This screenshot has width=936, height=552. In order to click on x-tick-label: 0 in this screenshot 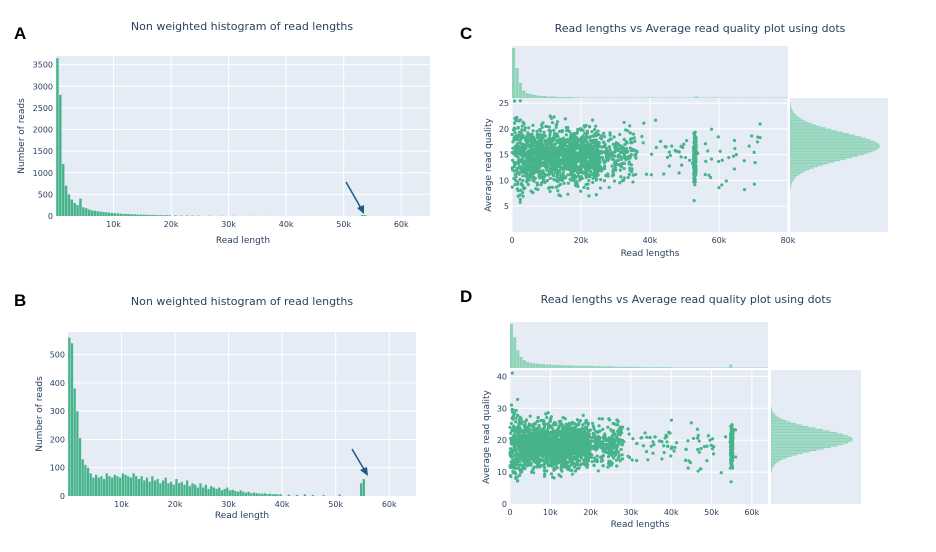, I will do `click(509, 512)`.